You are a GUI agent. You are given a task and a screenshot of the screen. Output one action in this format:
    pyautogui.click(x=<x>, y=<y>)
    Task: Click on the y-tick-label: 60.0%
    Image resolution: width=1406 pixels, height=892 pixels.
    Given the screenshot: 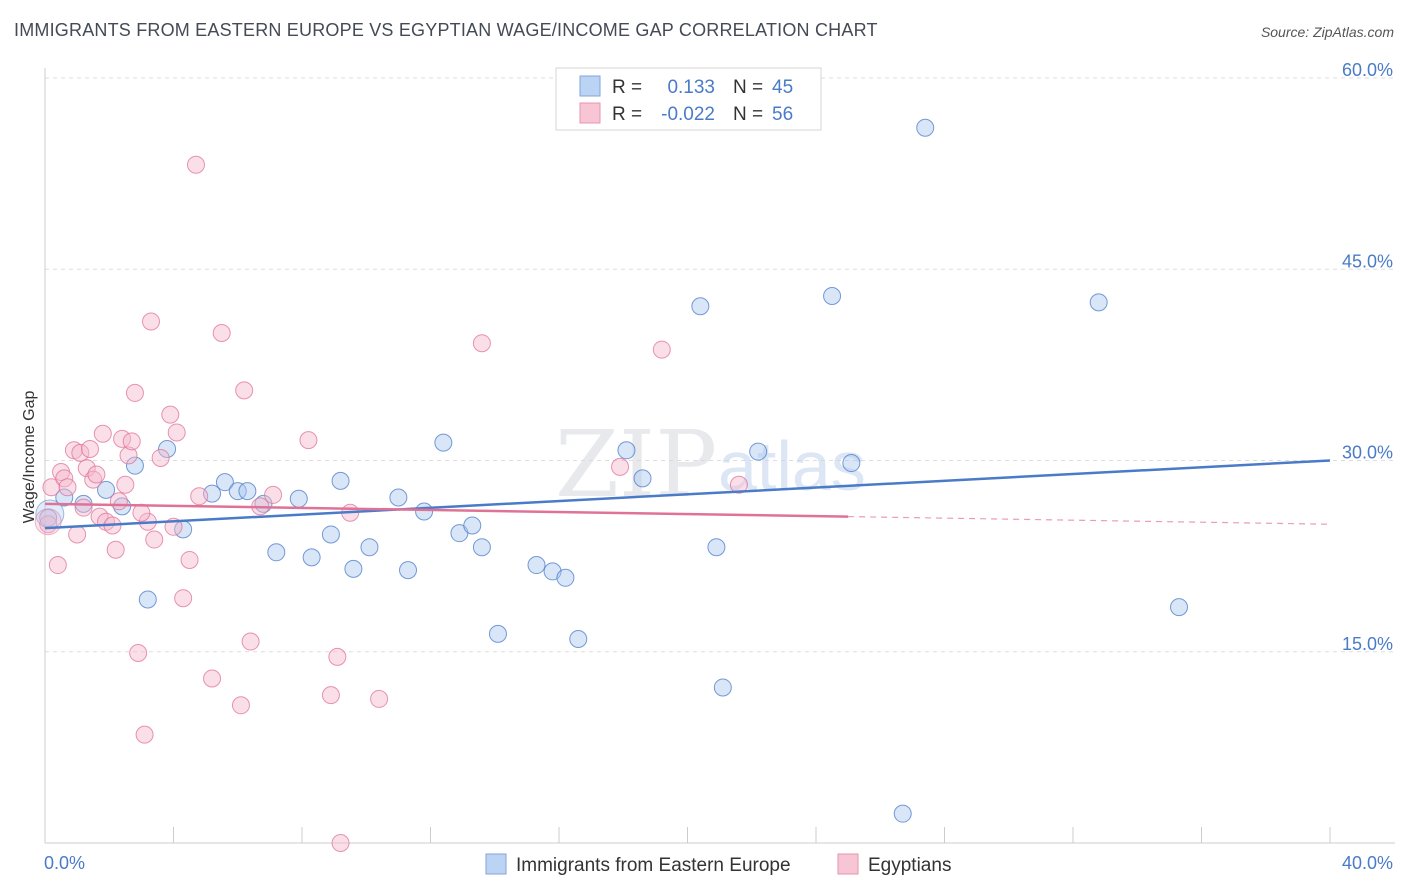 What is the action you would take?
    pyautogui.click(x=1367, y=70)
    